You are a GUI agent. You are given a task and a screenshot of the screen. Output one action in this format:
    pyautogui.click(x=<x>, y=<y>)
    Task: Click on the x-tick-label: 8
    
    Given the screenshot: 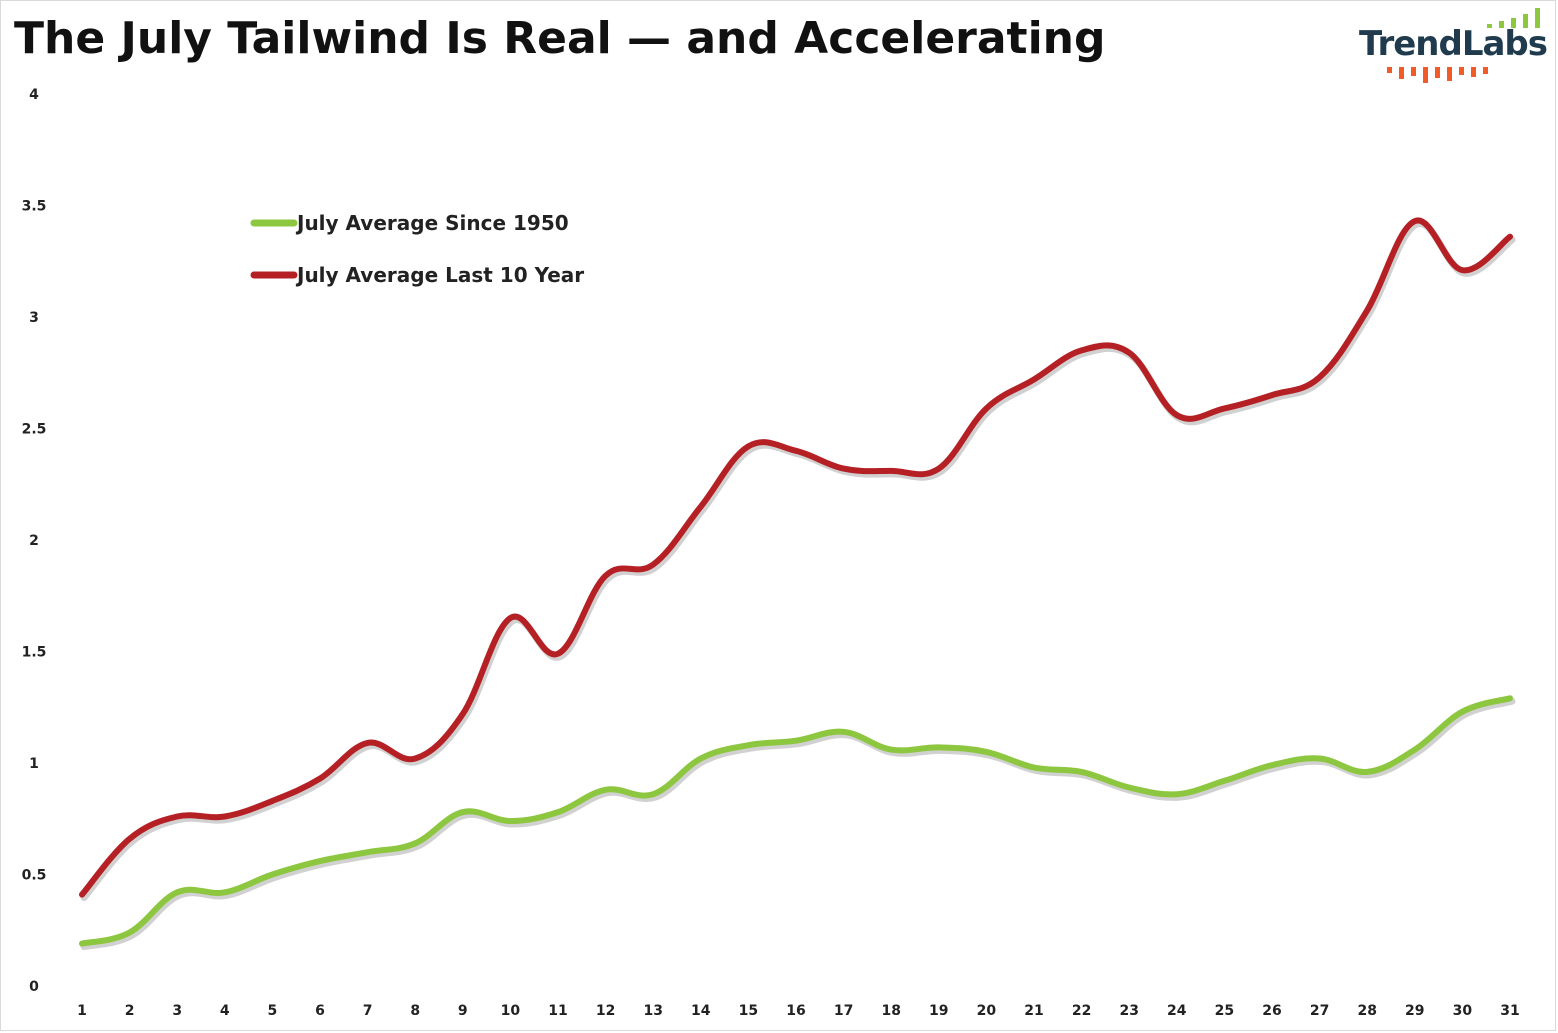 What is the action you would take?
    pyautogui.click(x=415, y=1011)
    